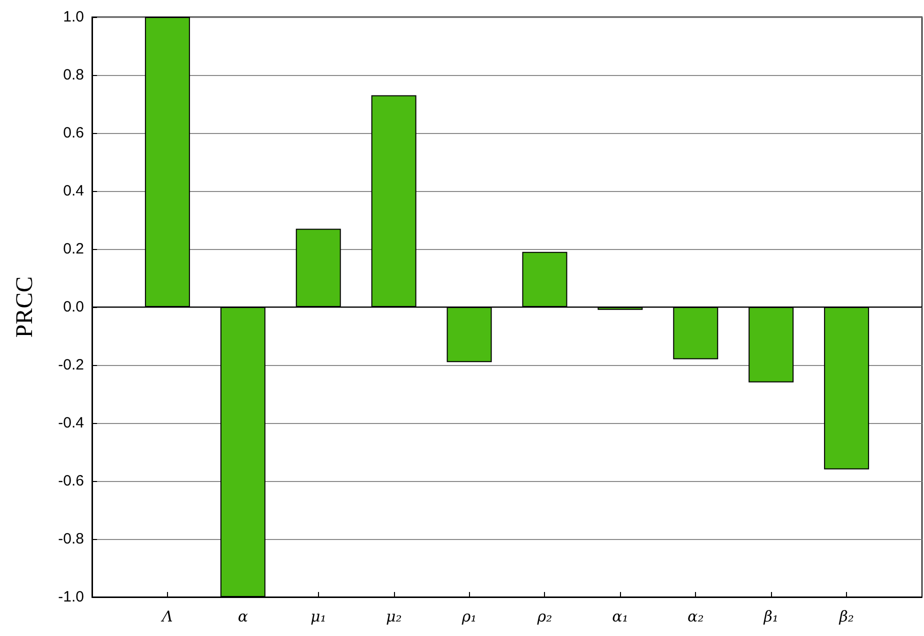 This screenshot has width=924, height=636. I want to click on y-tick-label: 0.4, so click(73, 191).